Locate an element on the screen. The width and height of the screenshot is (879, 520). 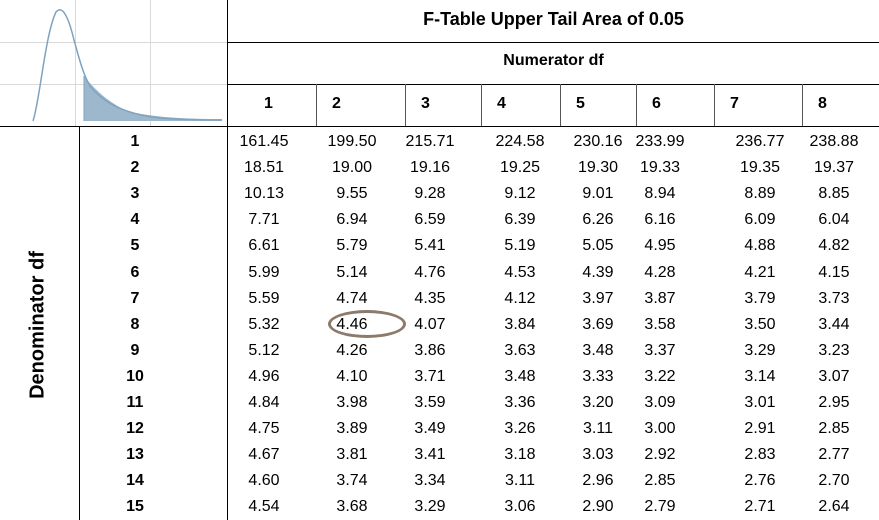
col-header: 1 is located at coordinates (268, 103).